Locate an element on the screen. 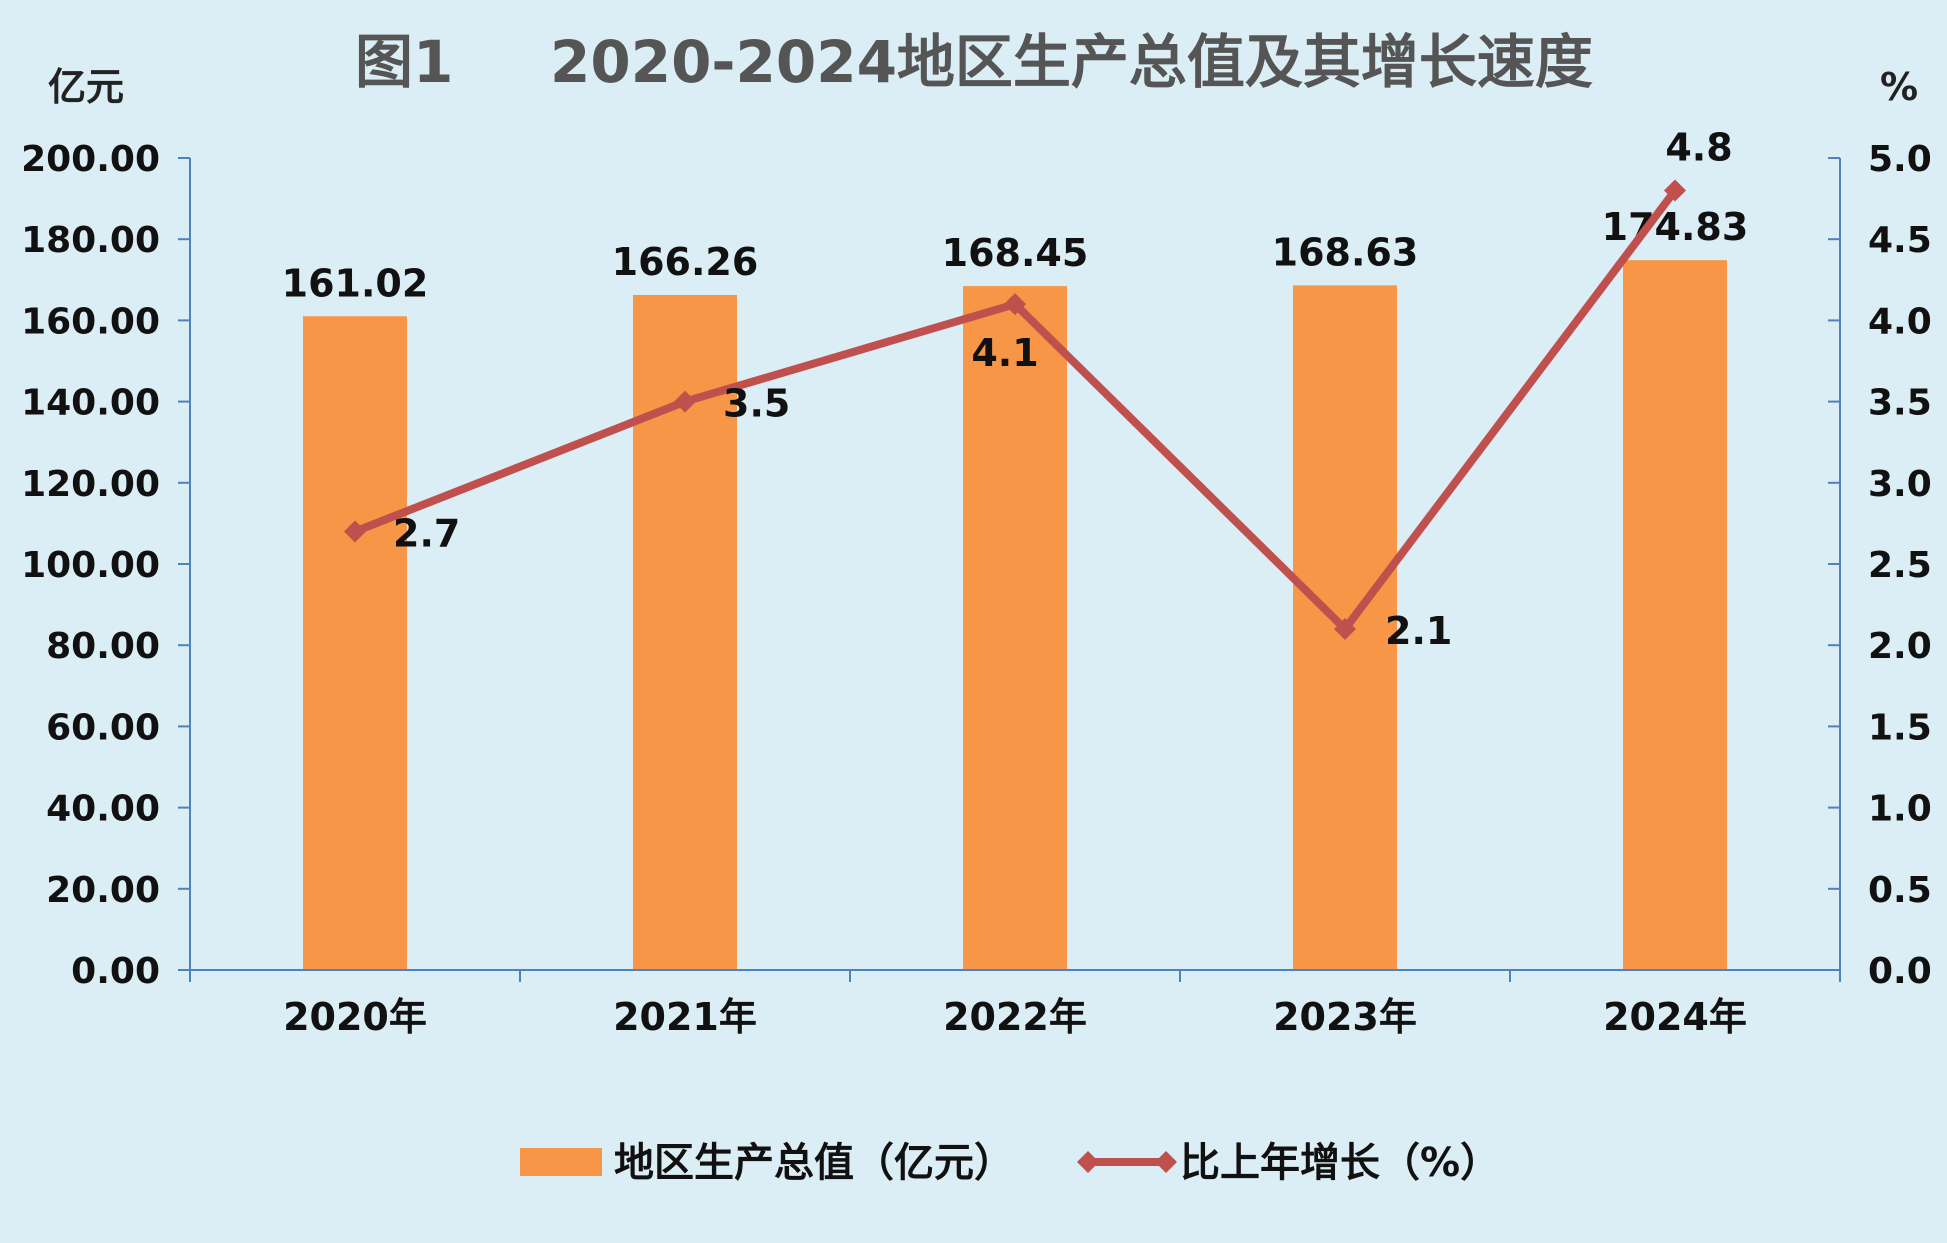  right-axis-tick-label: 0.0 is located at coordinates (1900, 971).